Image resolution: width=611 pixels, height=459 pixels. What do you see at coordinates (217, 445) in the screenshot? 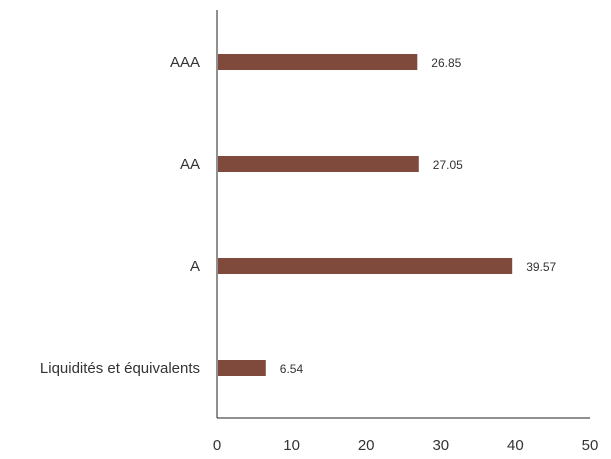
I see `x-tick-label: 0` at bounding box center [217, 445].